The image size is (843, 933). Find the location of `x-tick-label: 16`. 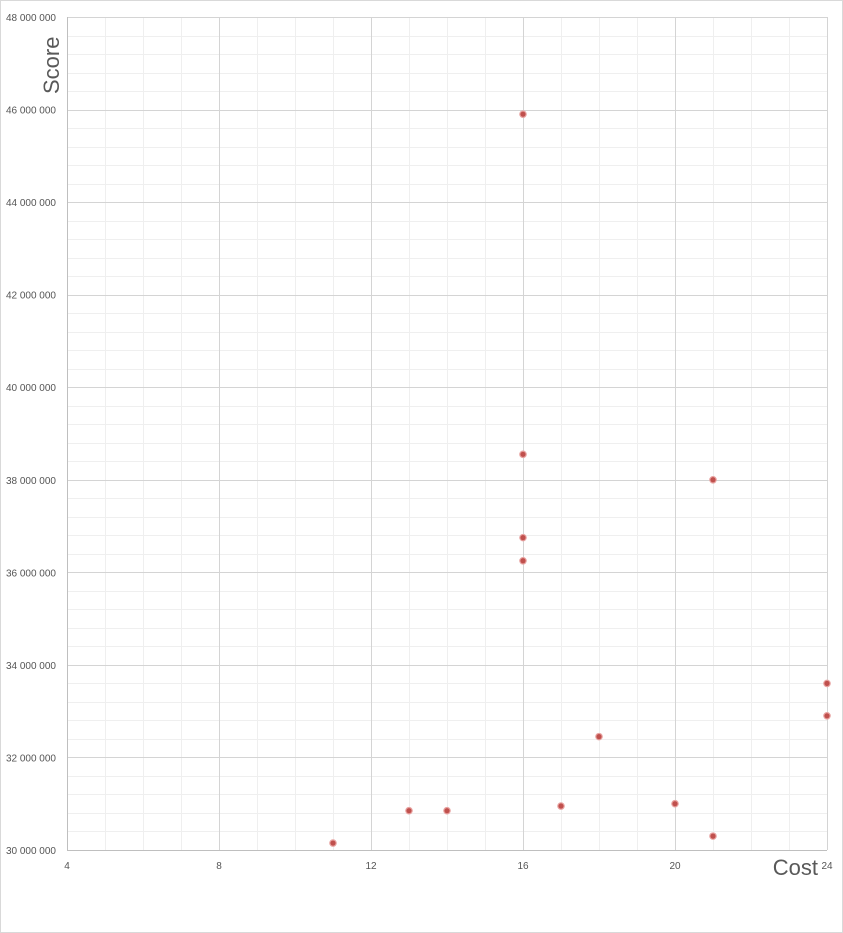

x-tick-label: 16 is located at coordinates (523, 866).